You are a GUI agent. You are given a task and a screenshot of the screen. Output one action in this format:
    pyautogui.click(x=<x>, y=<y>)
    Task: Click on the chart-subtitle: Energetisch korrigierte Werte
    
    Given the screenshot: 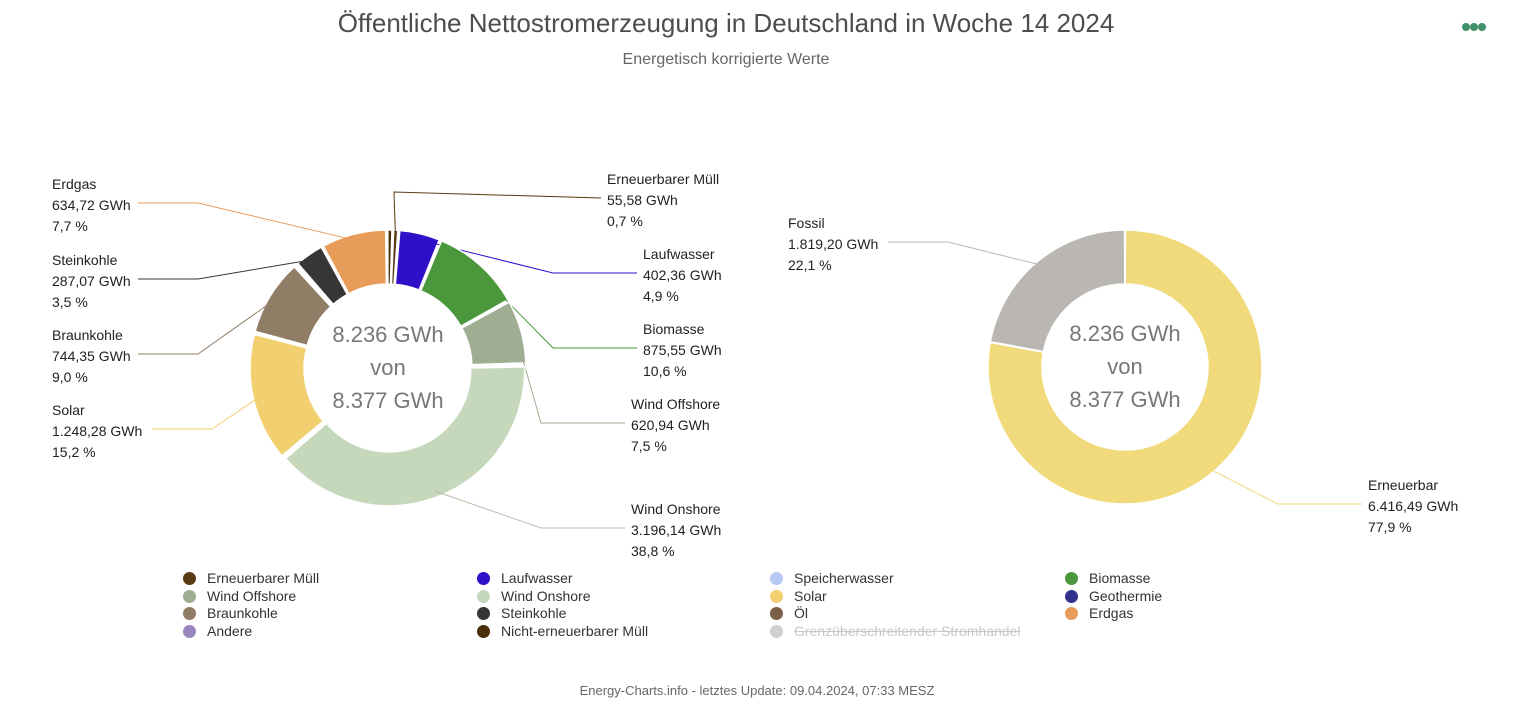 What is the action you would take?
    pyautogui.click(x=726, y=59)
    